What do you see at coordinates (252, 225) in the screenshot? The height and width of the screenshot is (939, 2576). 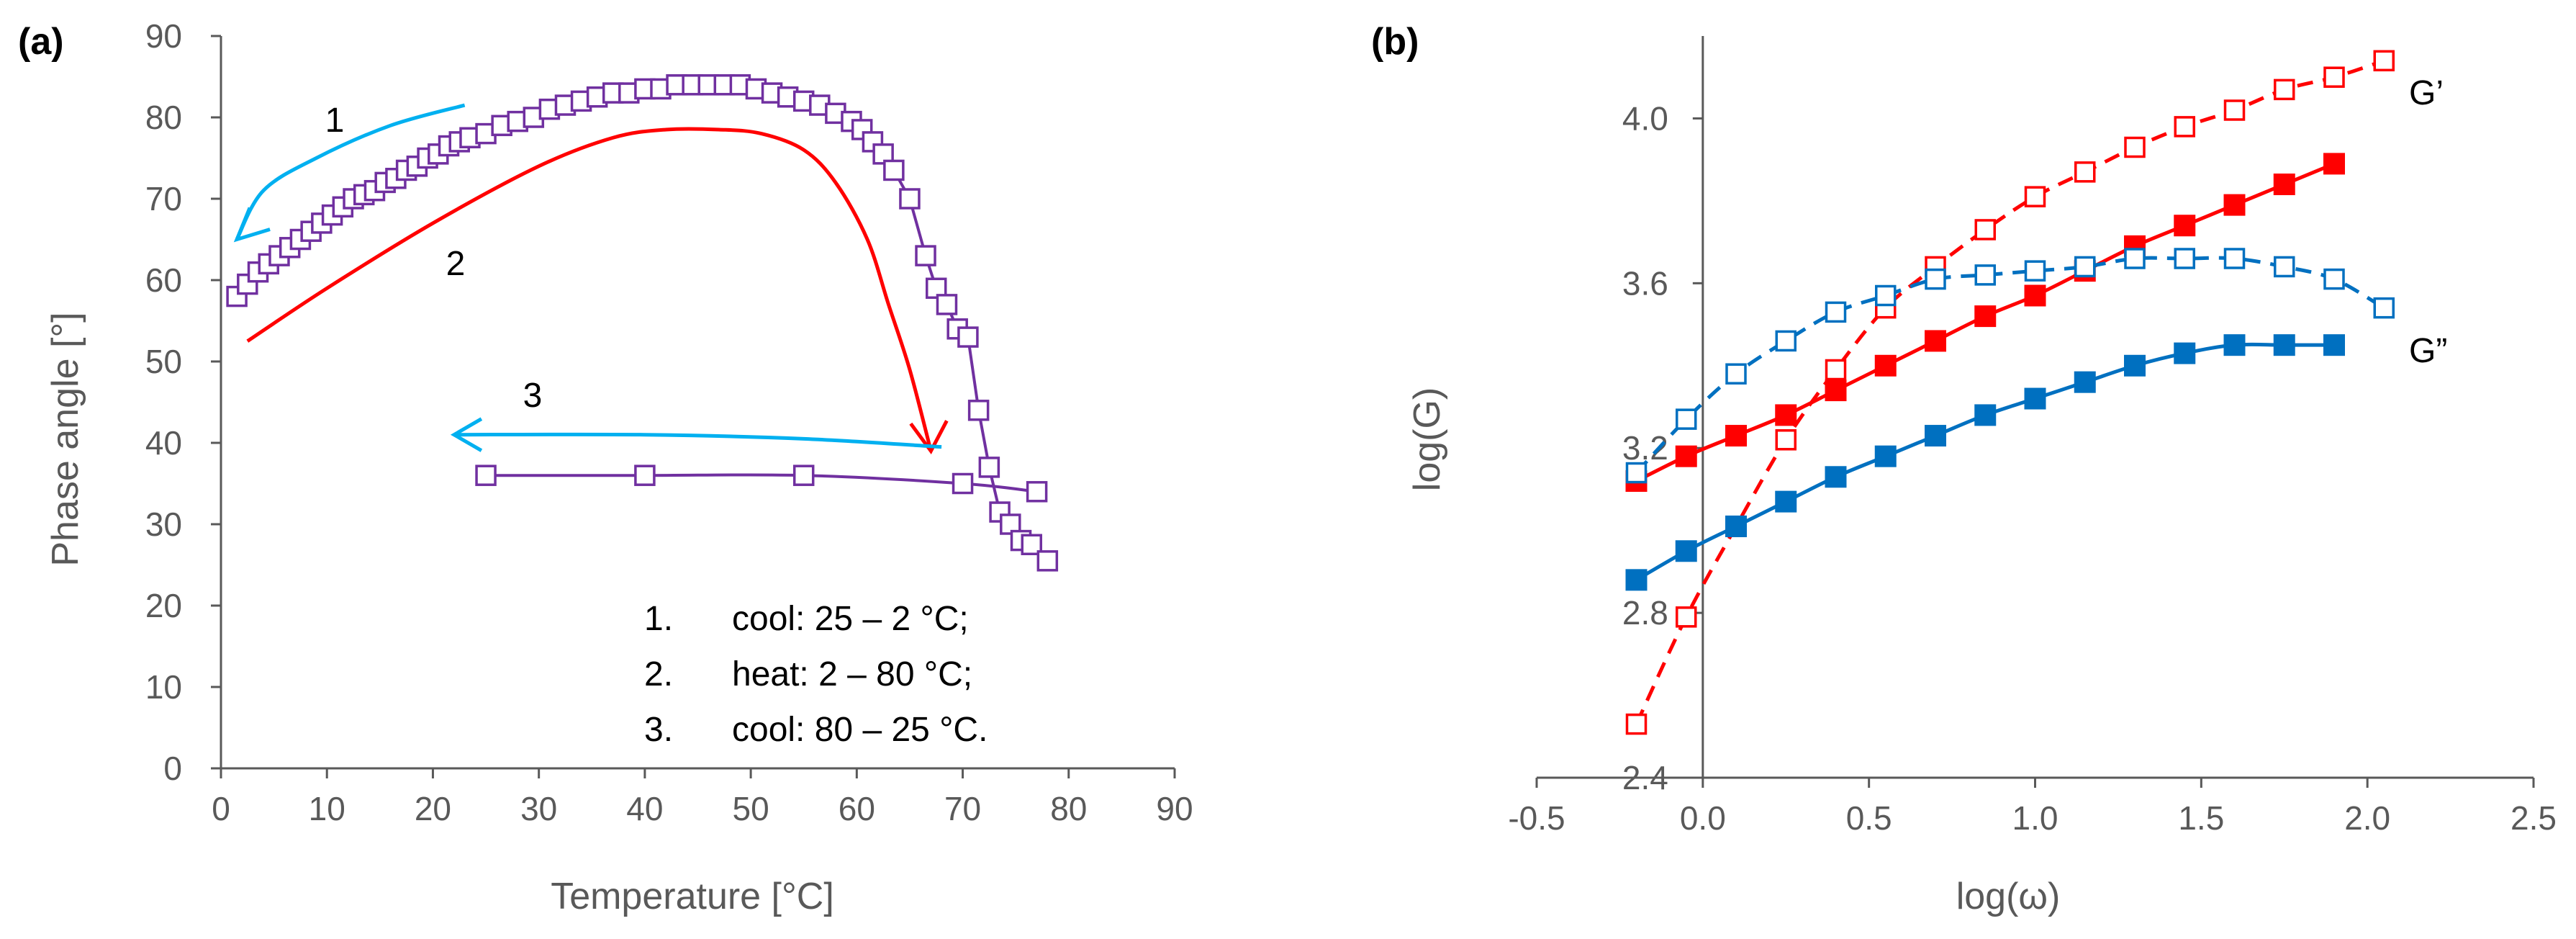 I see `cool-arrow-1-head` at bounding box center [252, 225].